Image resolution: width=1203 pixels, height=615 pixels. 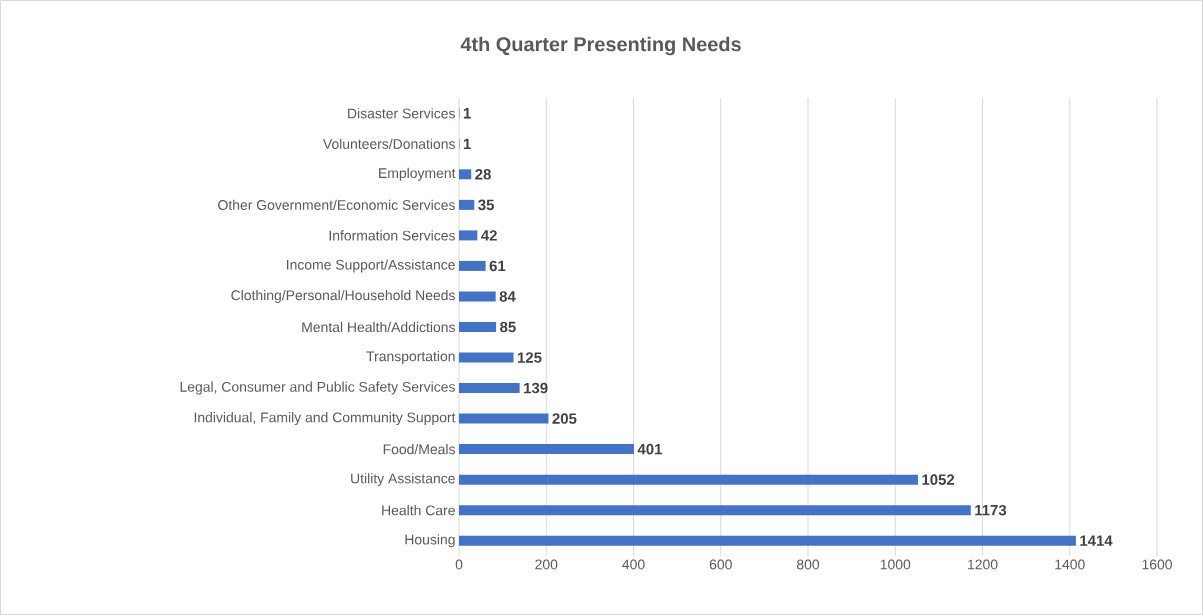 I want to click on y-tick-label: Transportation, so click(x=410, y=358).